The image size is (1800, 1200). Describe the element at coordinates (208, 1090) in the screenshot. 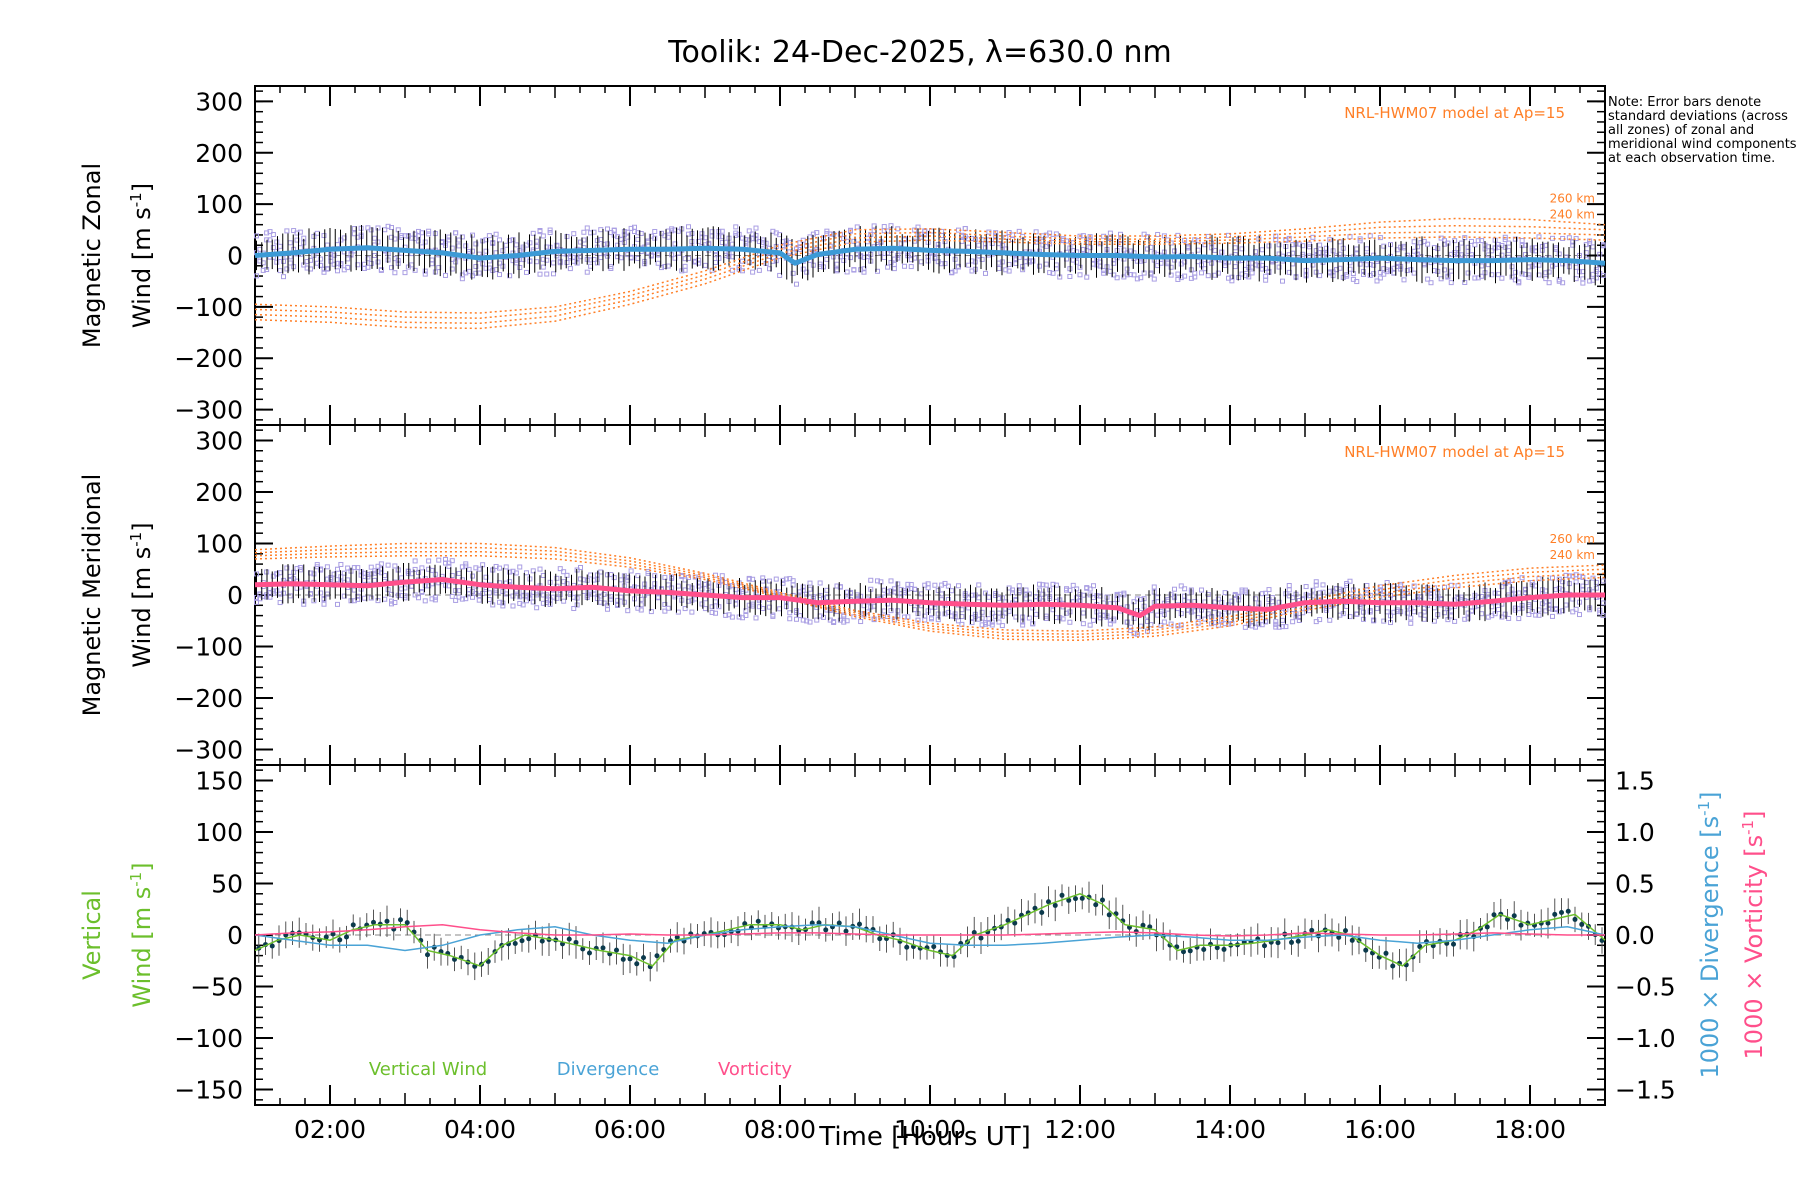

I see `y-tick-label: −150` at that location.